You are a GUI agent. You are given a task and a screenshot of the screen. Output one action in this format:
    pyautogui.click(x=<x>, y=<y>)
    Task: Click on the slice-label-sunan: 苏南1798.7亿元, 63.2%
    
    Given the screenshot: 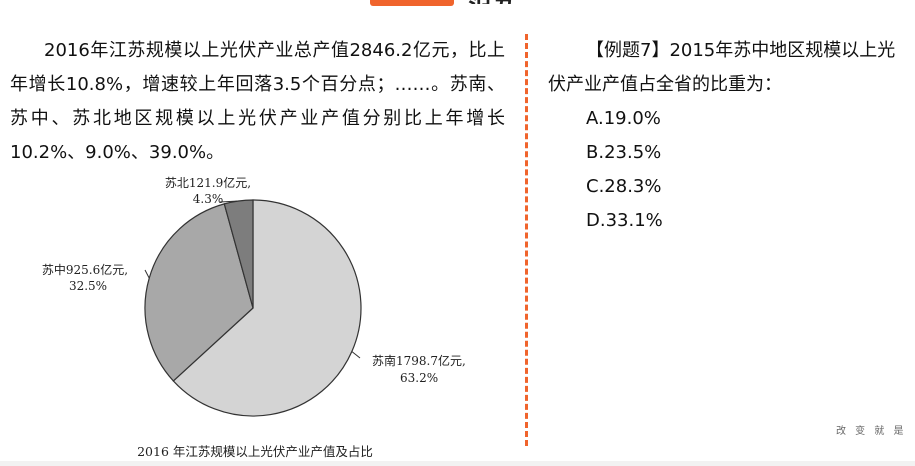 What is the action you would take?
    pyautogui.click(x=419, y=369)
    